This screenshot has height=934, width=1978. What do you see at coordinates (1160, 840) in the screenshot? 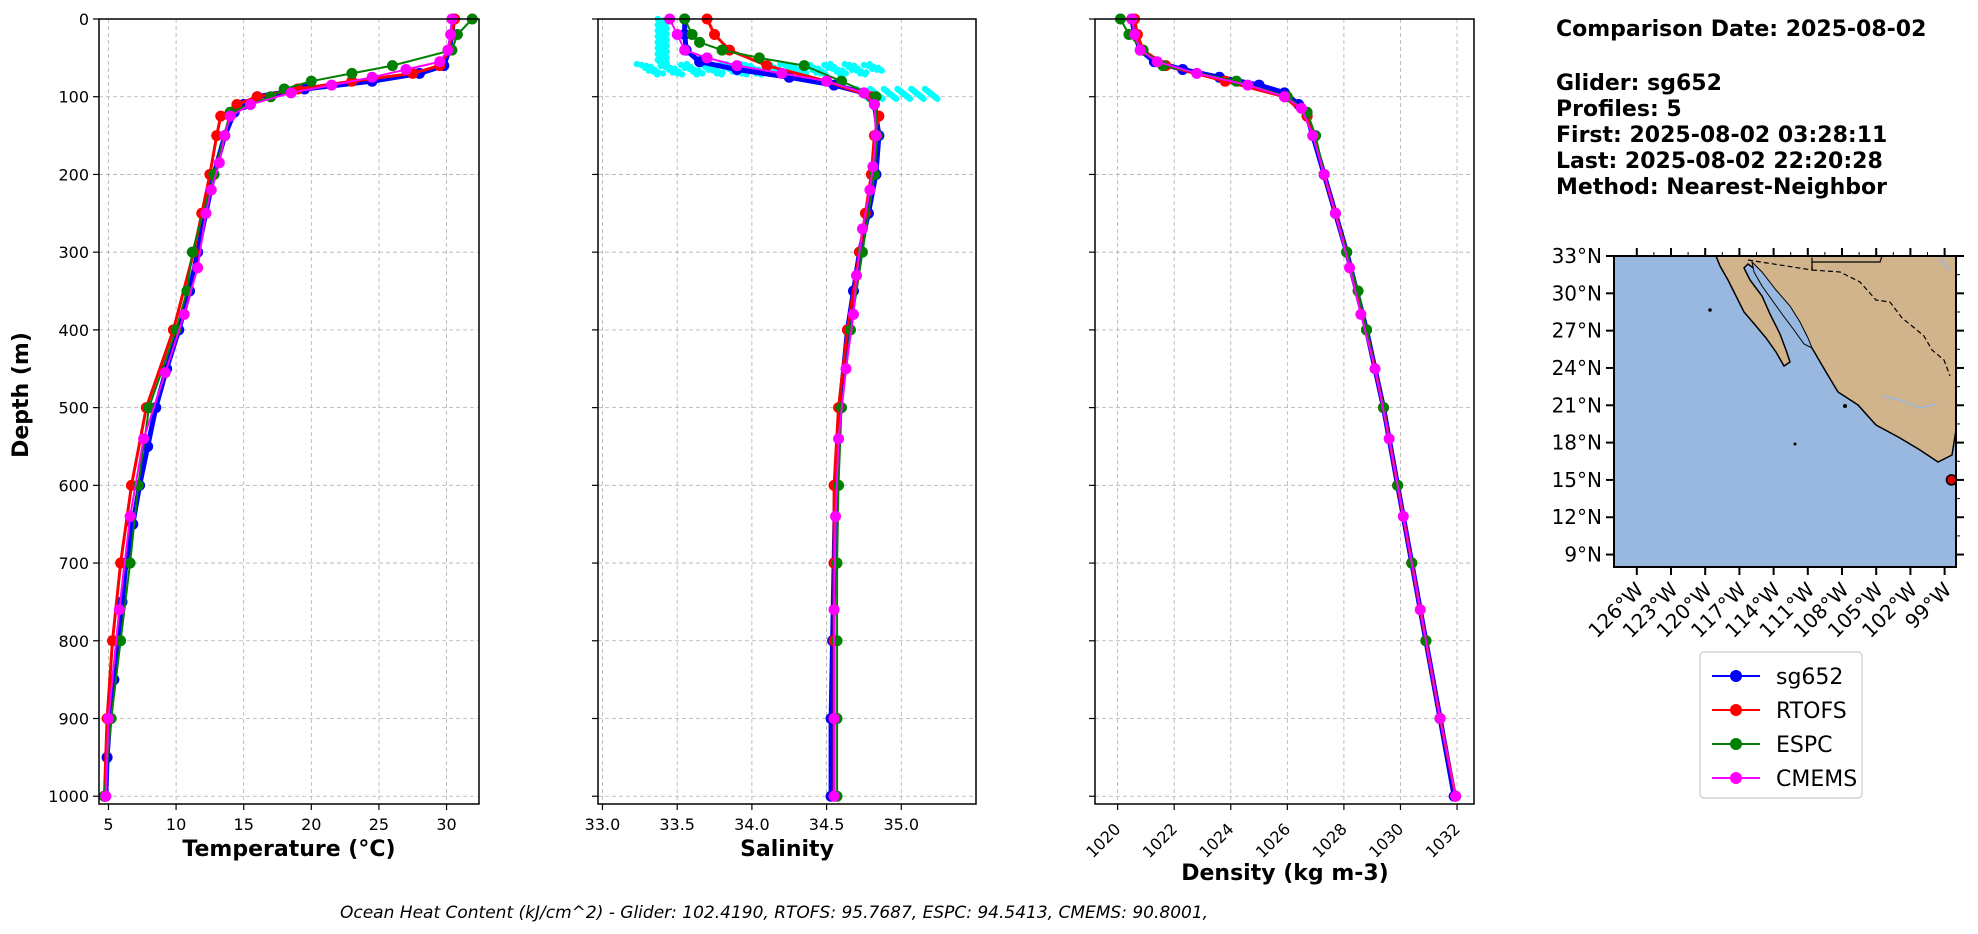
I see `x-tick-label: 1022` at bounding box center [1160, 840].